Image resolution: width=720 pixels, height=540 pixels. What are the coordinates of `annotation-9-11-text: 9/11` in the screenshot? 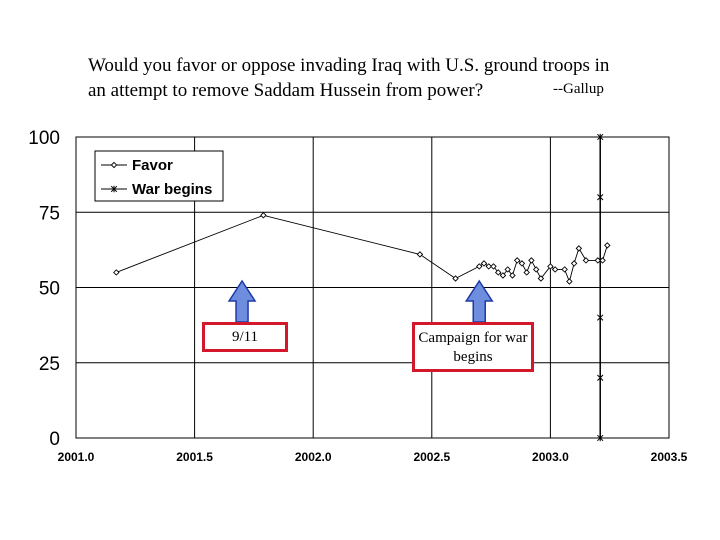 It's located at (245, 337).